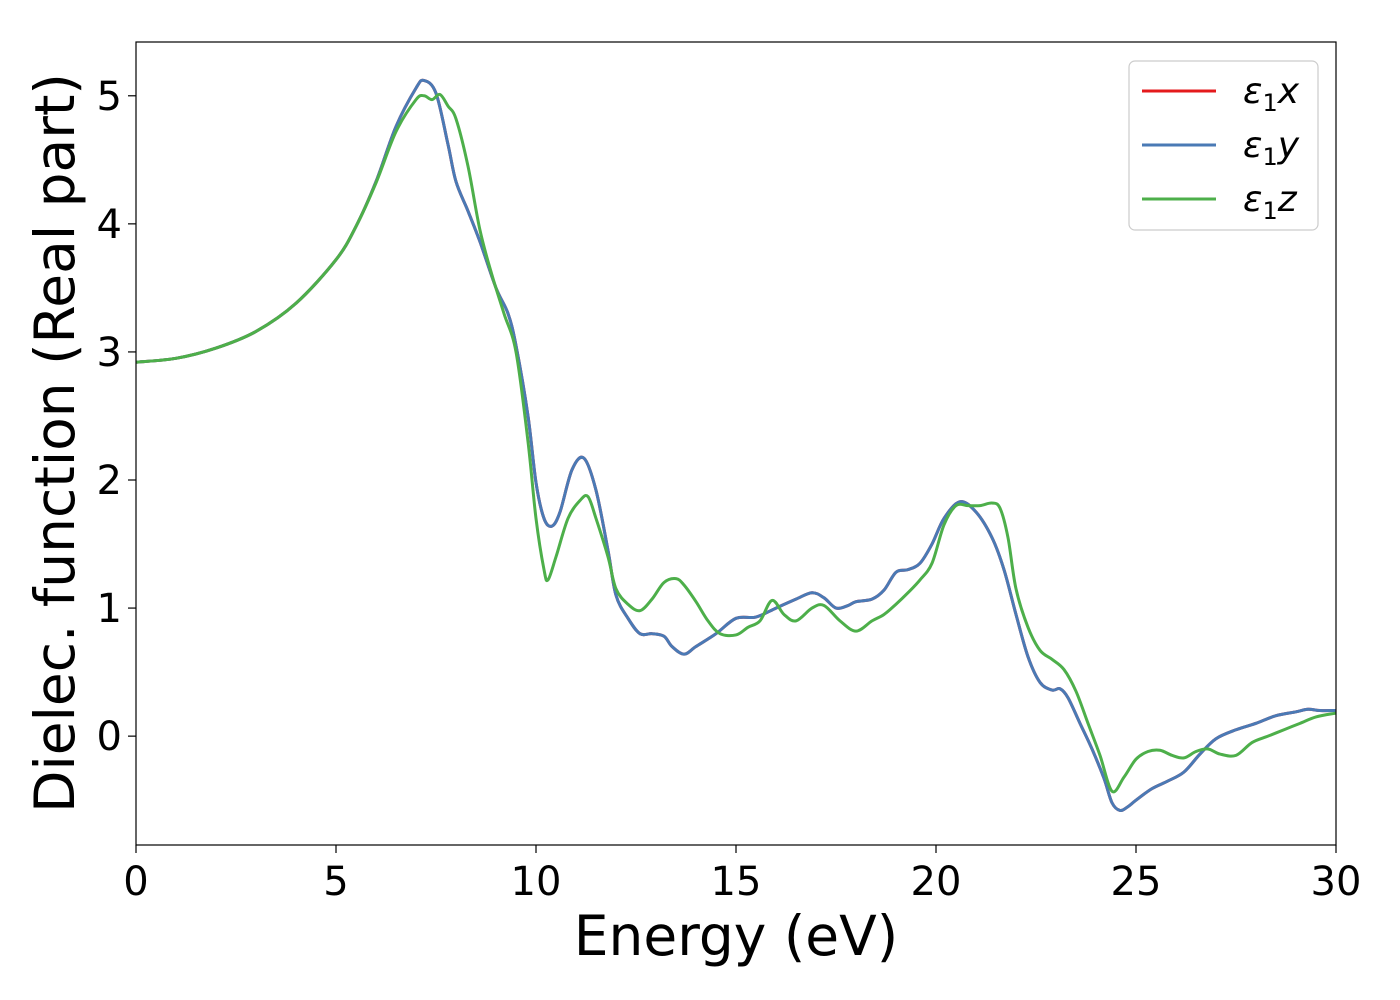 The height and width of the screenshot is (1000, 1400). Describe the element at coordinates (55, 443) in the screenshot. I see `y-axis-label: Dielec. function (Real part)` at that location.